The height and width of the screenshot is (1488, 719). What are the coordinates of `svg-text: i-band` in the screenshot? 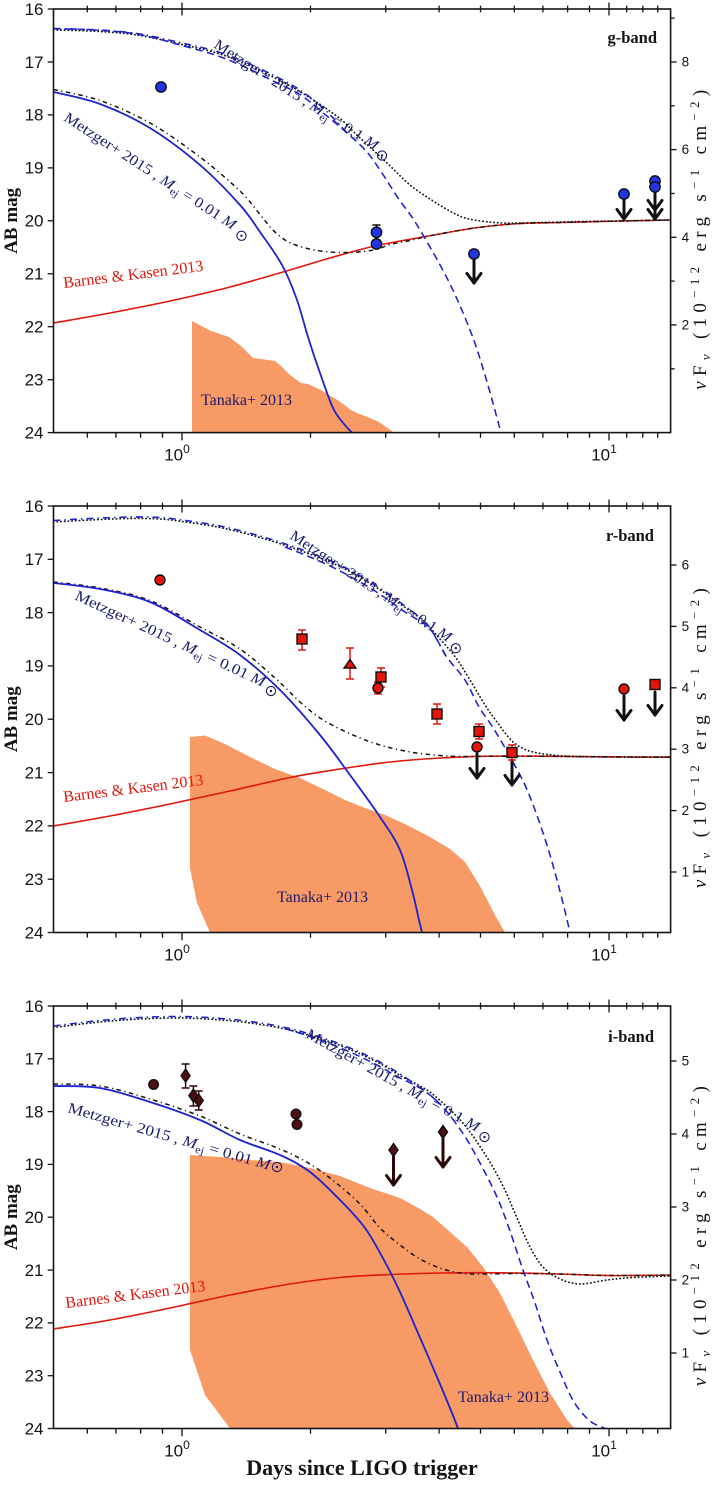 It's located at (631, 1036).